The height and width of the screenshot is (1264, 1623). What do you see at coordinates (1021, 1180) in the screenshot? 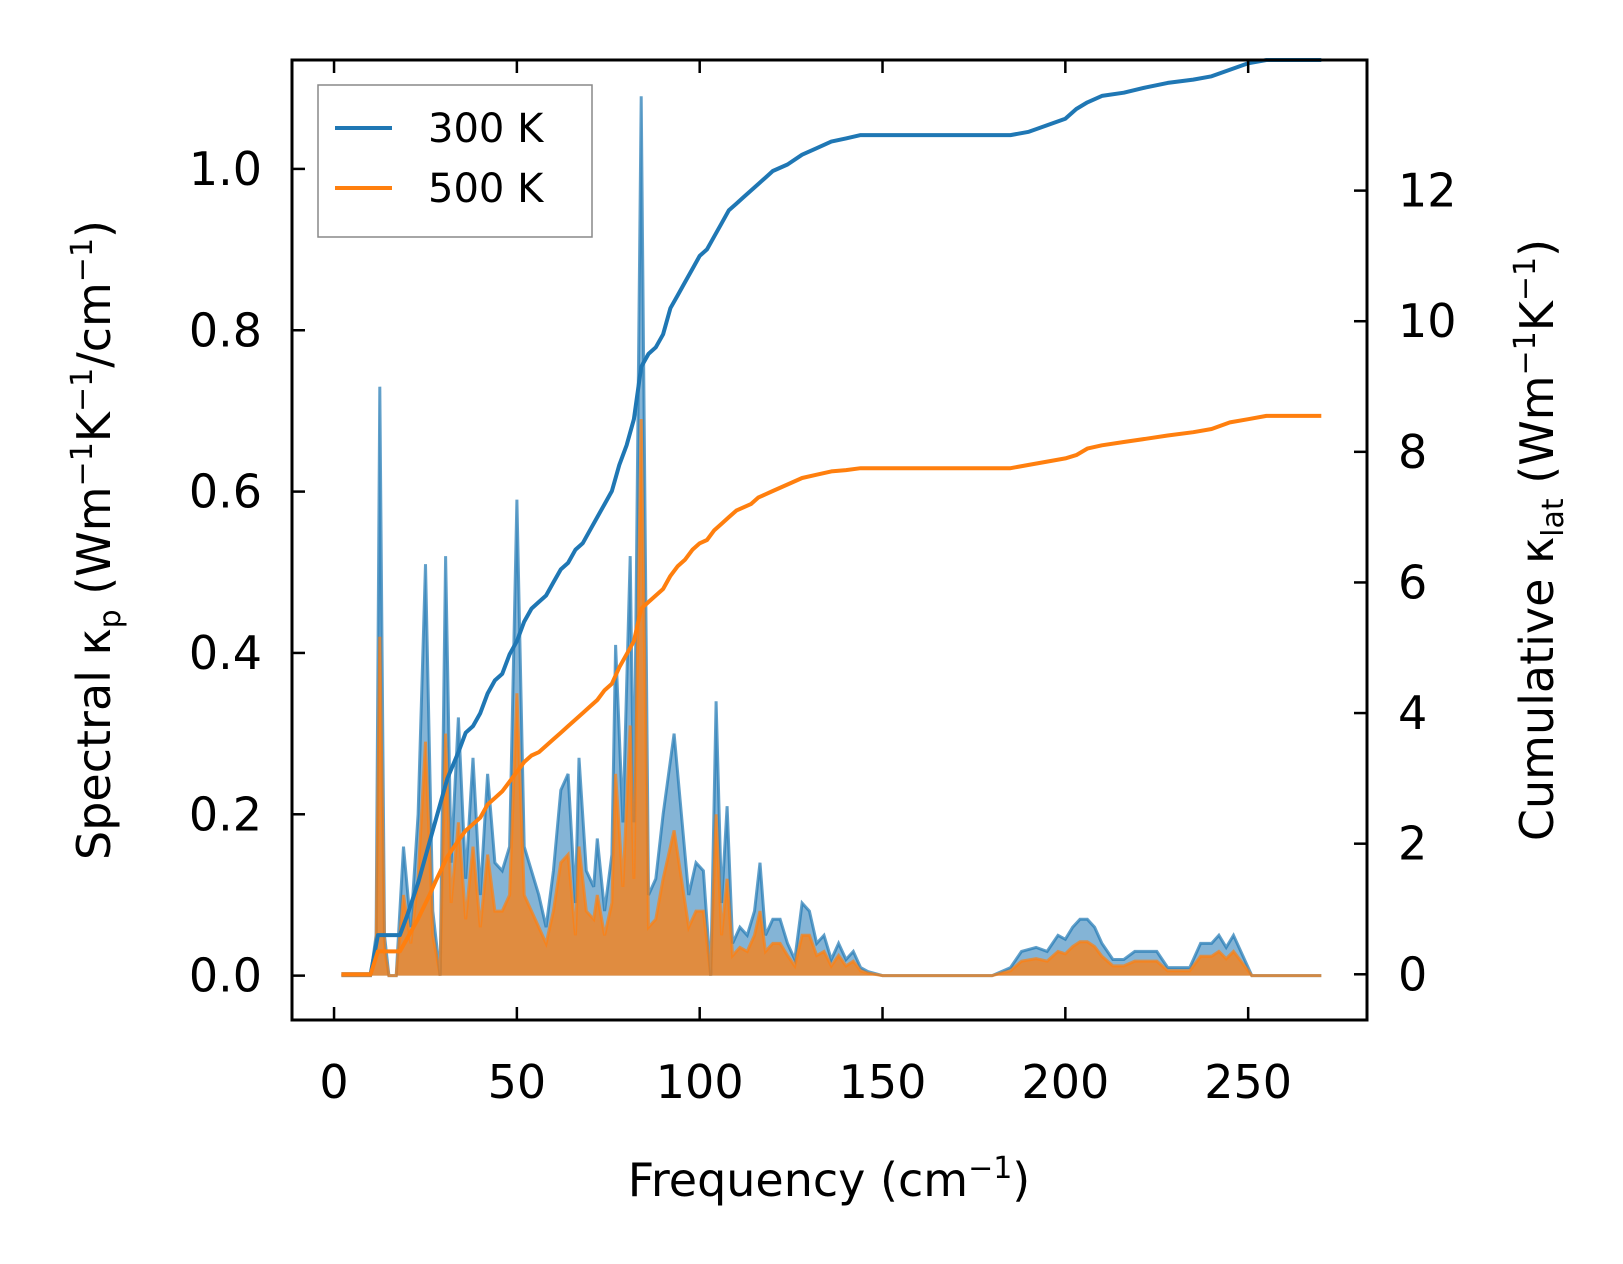
I see `x-axis-title-close: )` at bounding box center [1021, 1180].